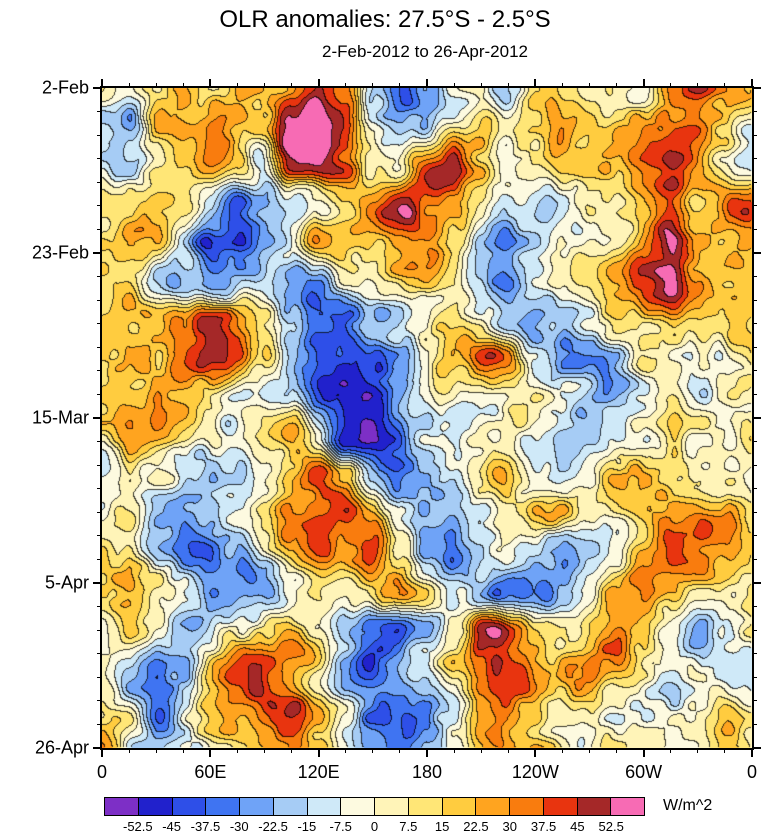 Image resolution: width=770 pixels, height=834 pixels. Describe the element at coordinates (239, 826) in the screenshot. I see `colorbar-tick-label: -30` at that location.